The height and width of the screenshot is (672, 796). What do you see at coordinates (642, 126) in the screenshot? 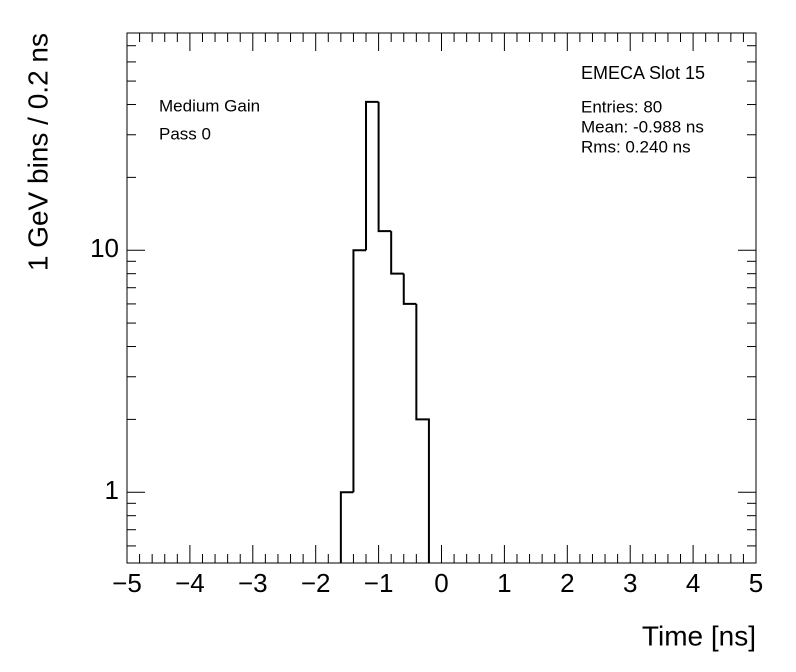
I see `stats-line: Mean: -0.988 ns` at bounding box center [642, 126].